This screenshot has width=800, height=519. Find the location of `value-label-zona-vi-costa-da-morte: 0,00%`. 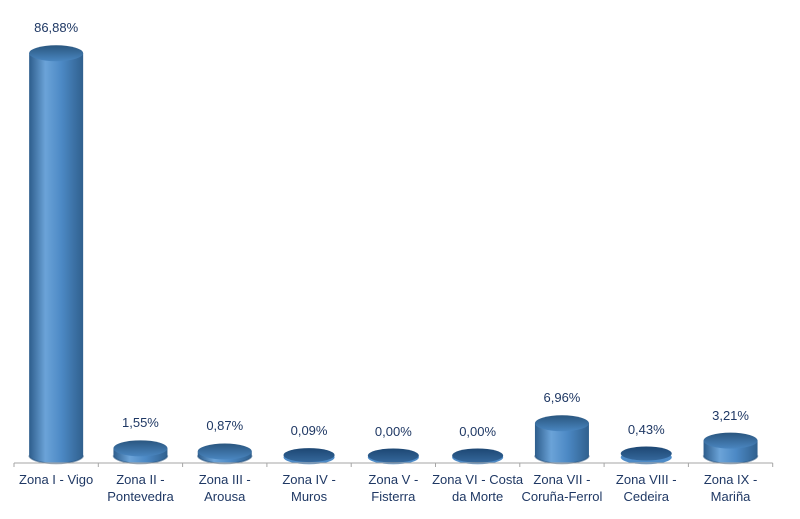

value-label-zona-vi-costa-da-morte: 0,00% is located at coordinates (478, 431).